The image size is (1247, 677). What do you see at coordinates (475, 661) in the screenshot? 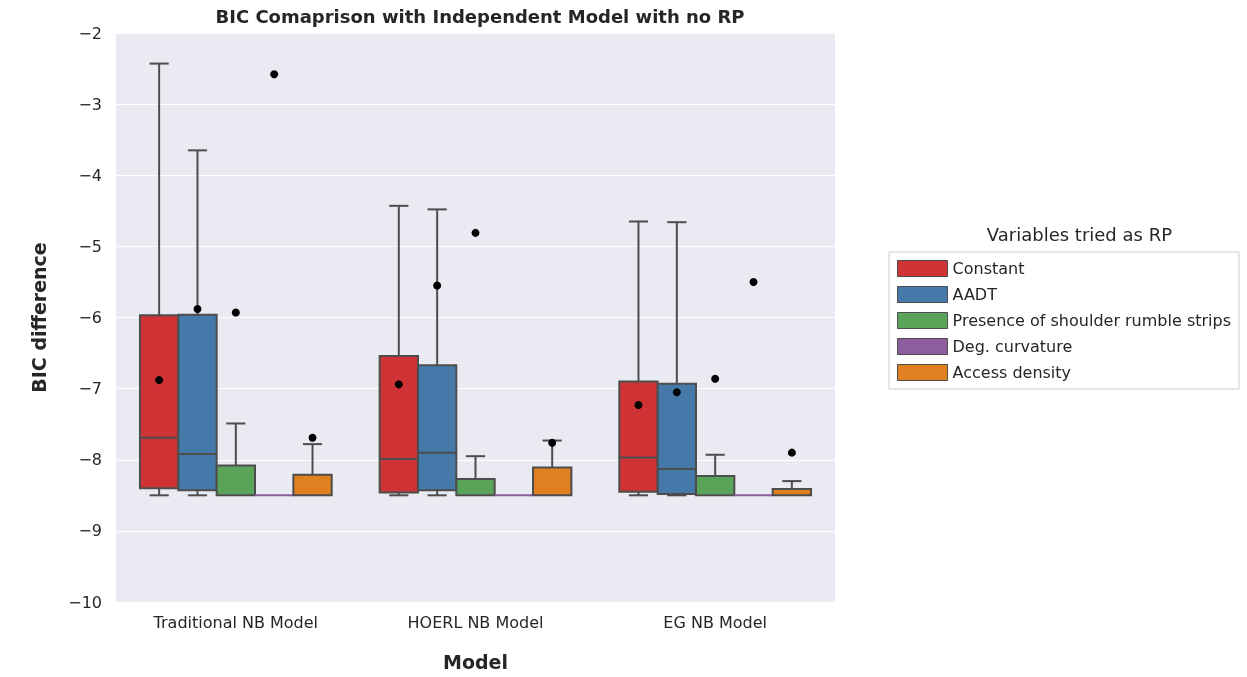
I see `x-axis-title: Model` at bounding box center [475, 661].